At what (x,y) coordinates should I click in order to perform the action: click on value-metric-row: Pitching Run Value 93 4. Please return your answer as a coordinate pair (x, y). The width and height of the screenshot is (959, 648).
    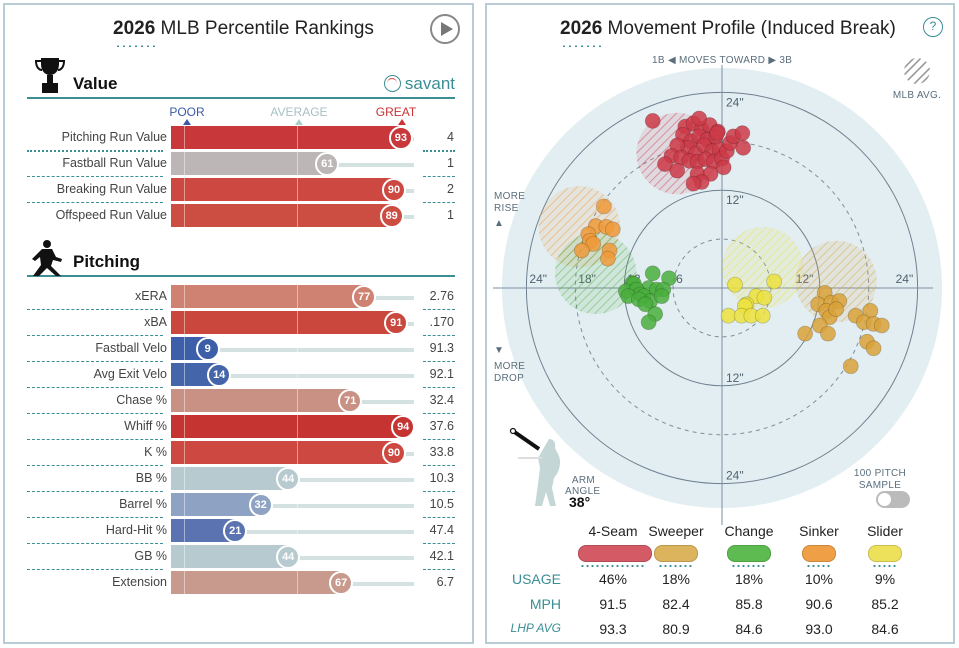
    Looking at the image, I should click on (238, 138).